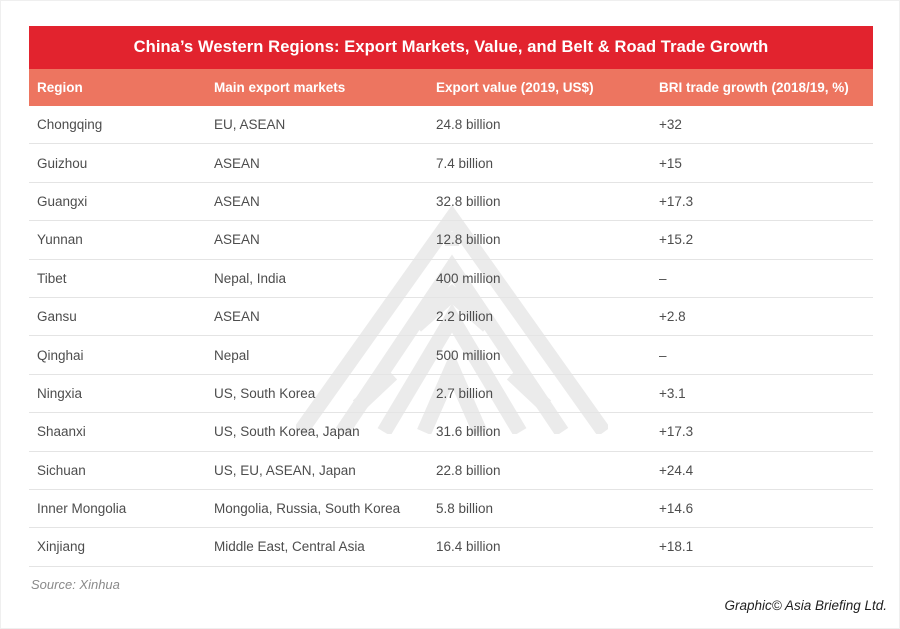  I want to click on column-header-region: Region, so click(60, 87).